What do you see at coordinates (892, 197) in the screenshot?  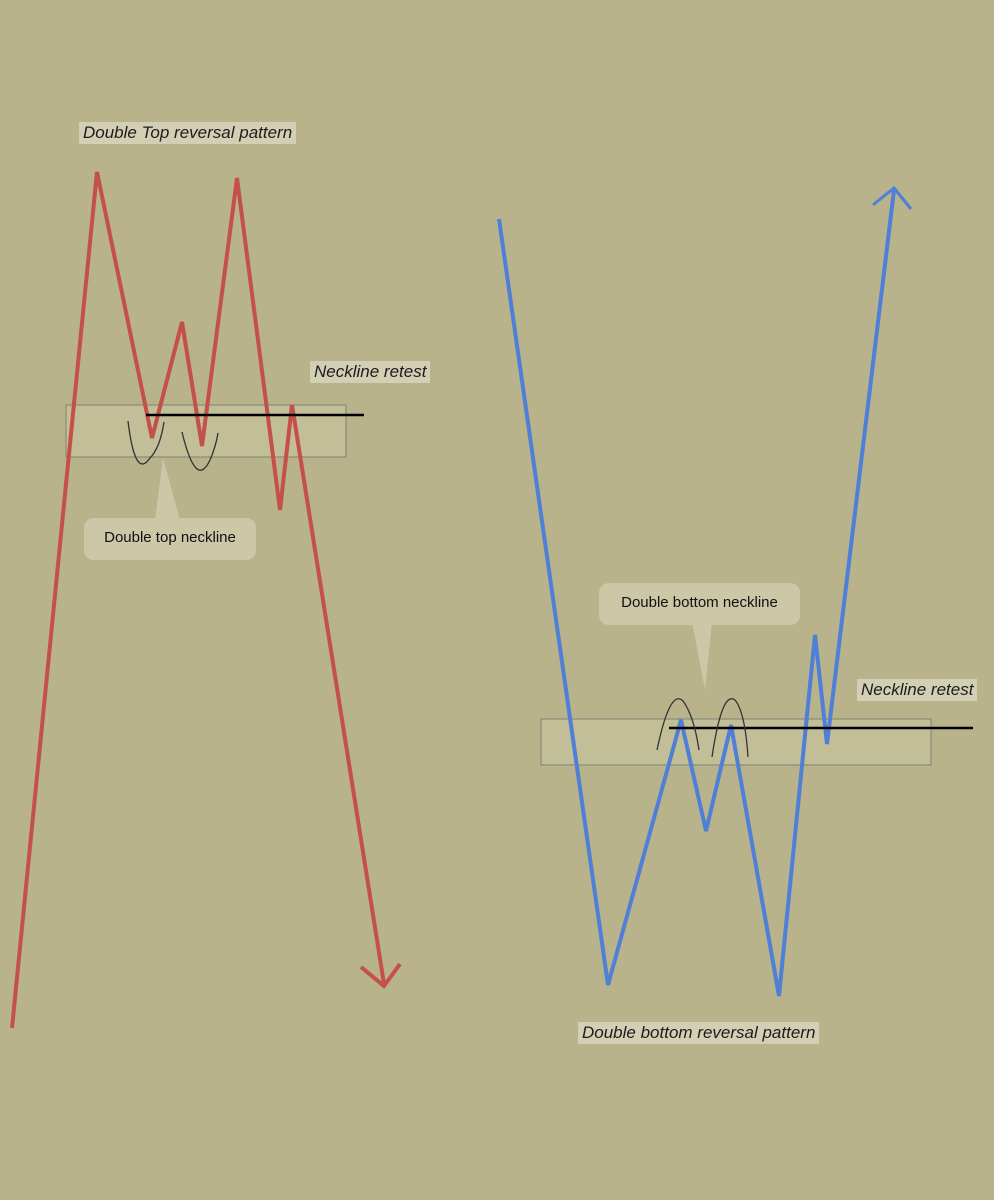 I see `double-bottom-up-arrowhead` at bounding box center [892, 197].